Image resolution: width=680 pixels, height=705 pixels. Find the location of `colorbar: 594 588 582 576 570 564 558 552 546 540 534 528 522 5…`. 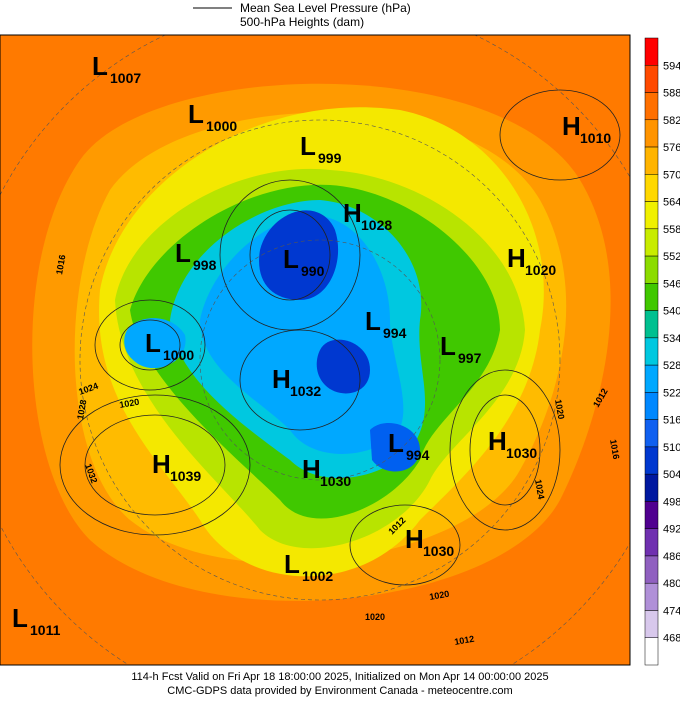

colorbar: 594 588 582 576 570 564 558 552 546 540 534 528 522 5… is located at coordinates (662, 351).